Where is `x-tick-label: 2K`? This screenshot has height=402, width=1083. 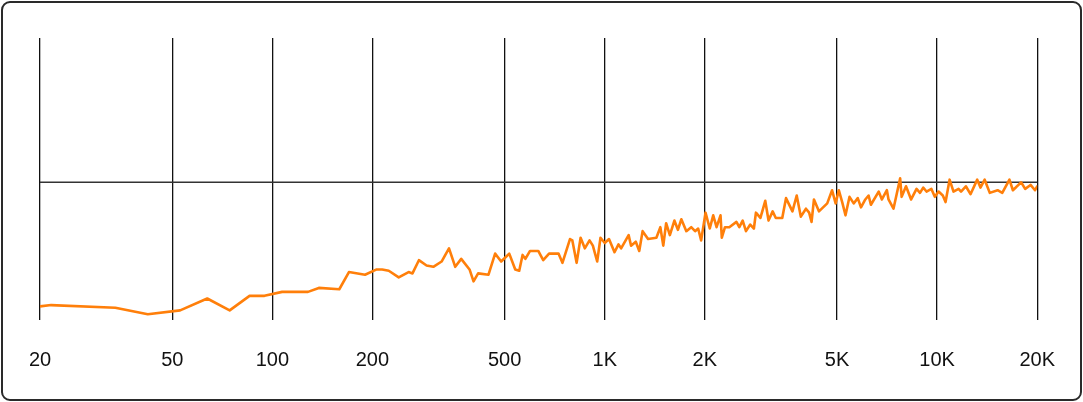
x-tick-label: 2K is located at coordinates (705, 358).